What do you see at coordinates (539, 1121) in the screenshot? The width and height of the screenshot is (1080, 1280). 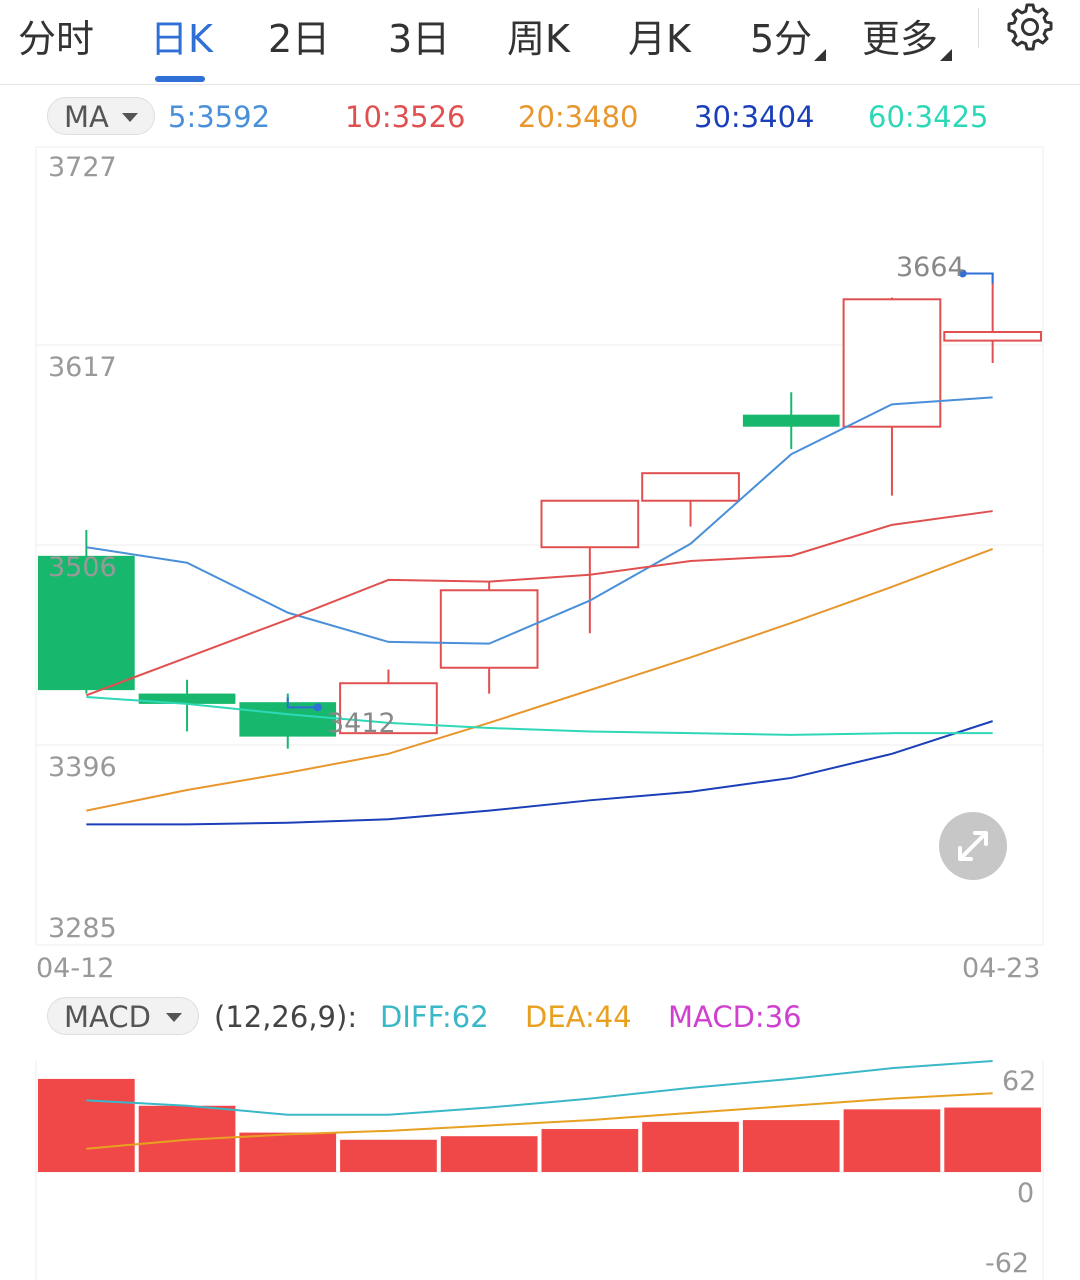 I see `macd-line-dea` at bounding box center [539, 1121].